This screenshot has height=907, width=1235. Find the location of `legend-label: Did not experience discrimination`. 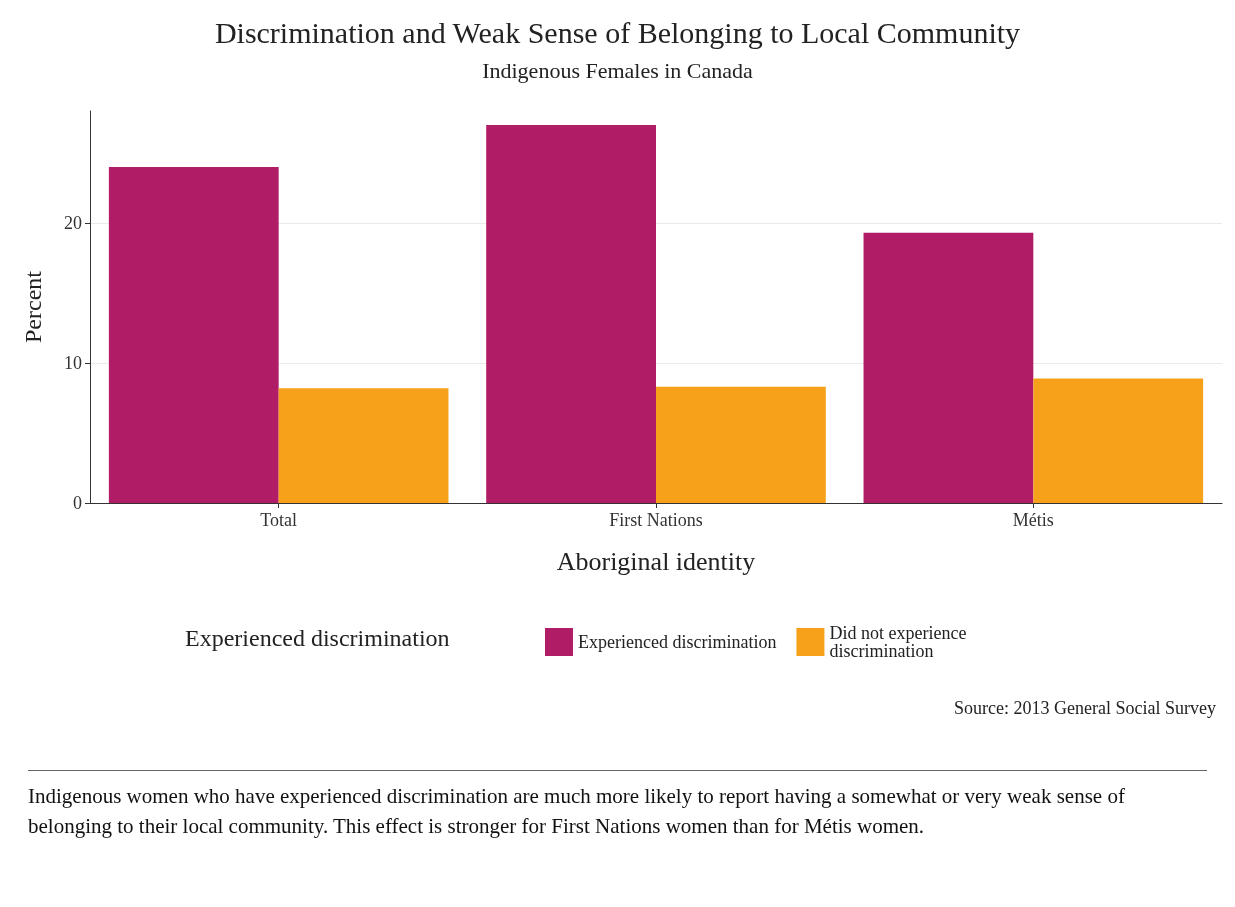

legend-label: Did not experience discrimination is located at coordinates (900, 642).